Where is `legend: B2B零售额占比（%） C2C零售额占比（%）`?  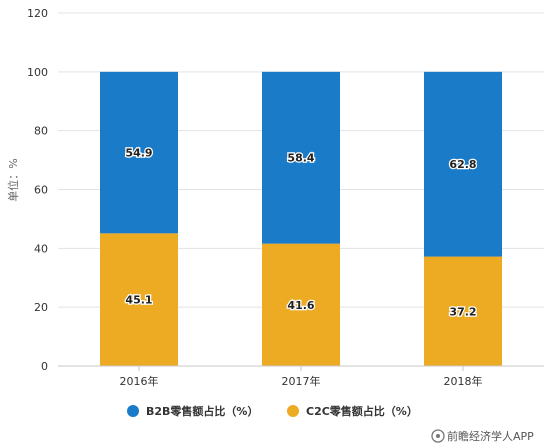 legend: B2B零售额占比（%） C2C零售额占比（%） is located at coordinates (272, 411).